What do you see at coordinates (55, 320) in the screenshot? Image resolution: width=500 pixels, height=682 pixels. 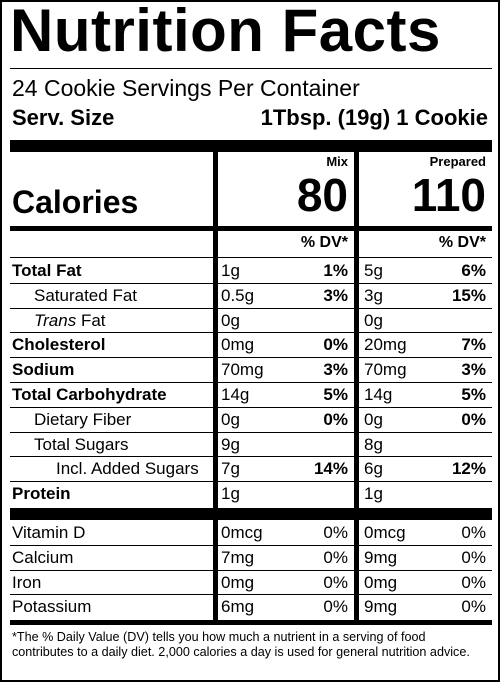 I see `name-prefix: Trans` at bounding box center [55, 320].